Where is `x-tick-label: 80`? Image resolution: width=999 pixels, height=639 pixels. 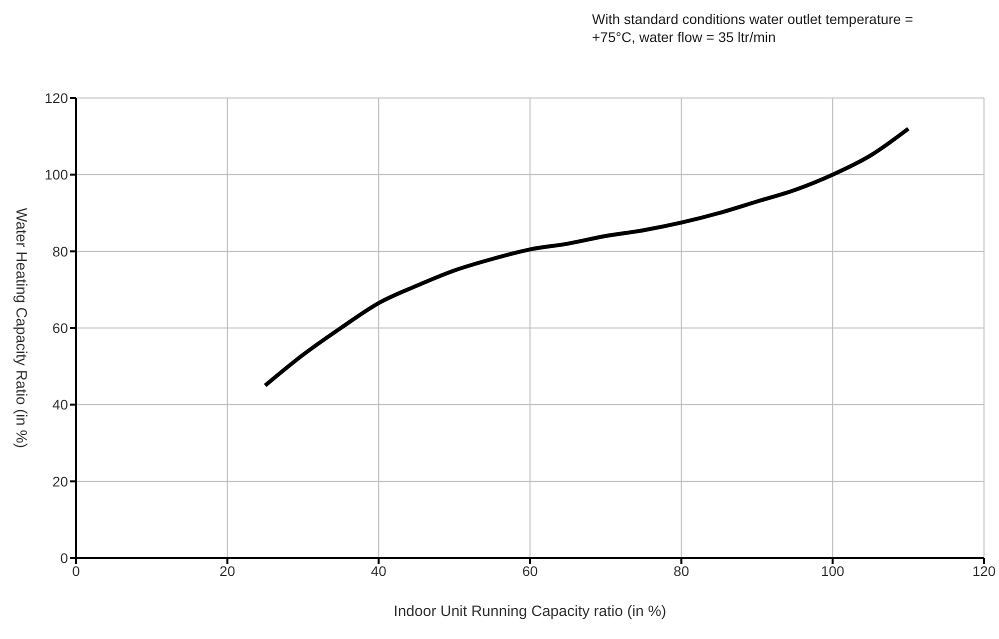 x-tick-label: 80 is located at coordinates (682, 570).